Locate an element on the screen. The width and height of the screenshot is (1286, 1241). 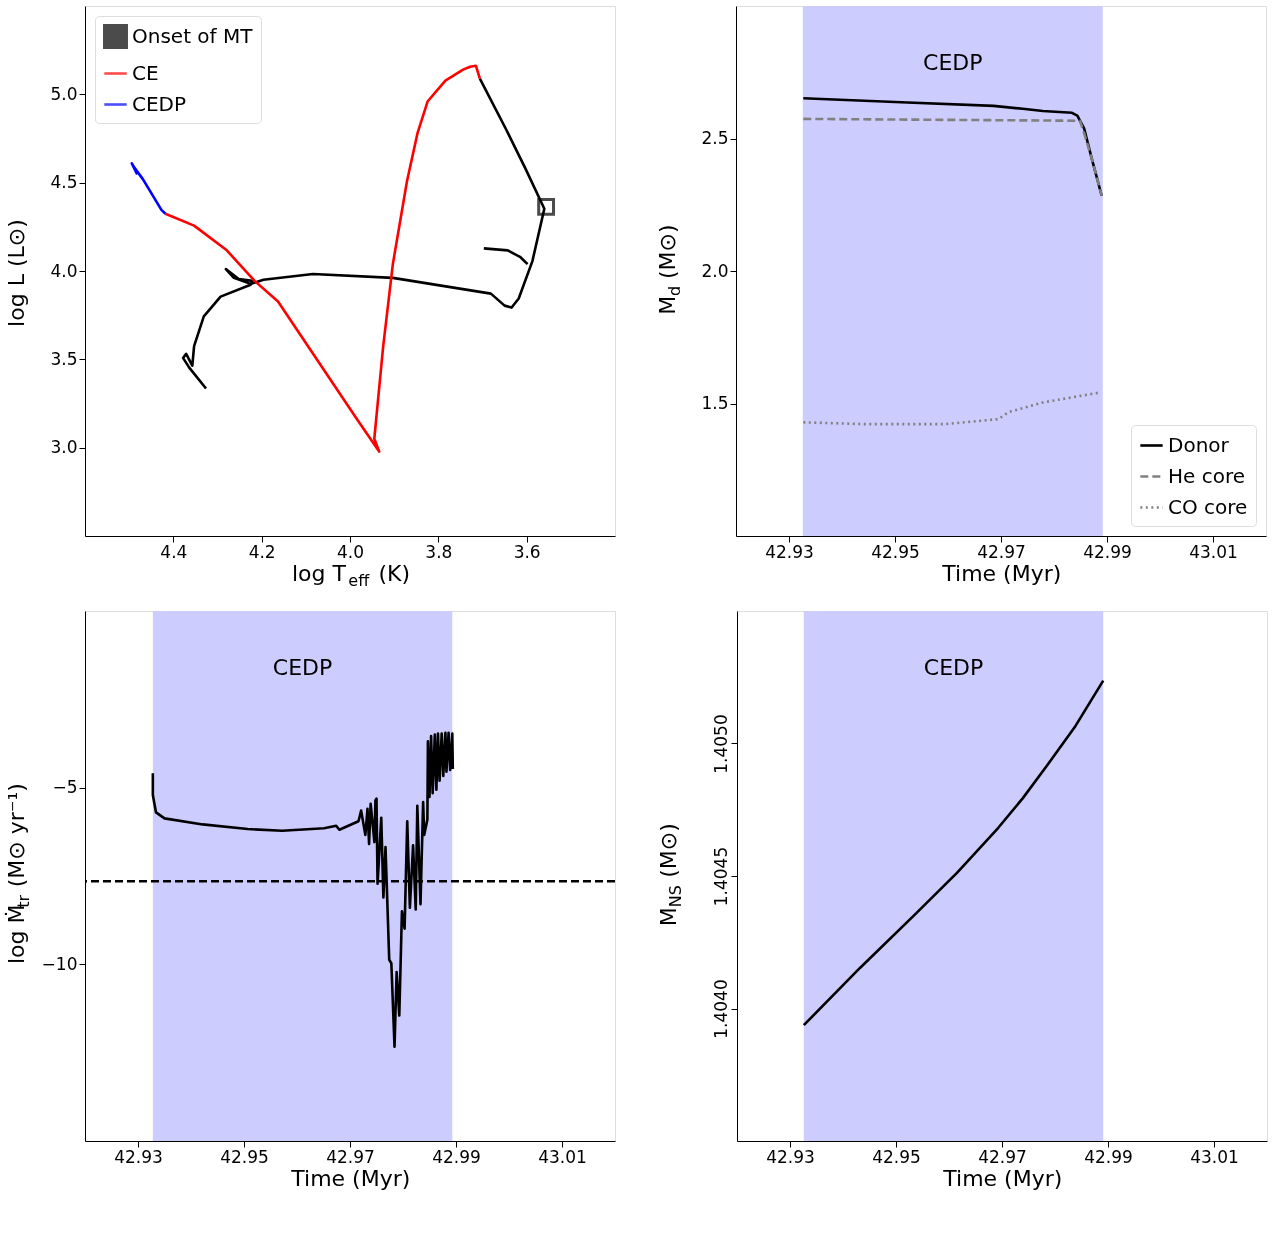
y-tick-label: 1.5 is located at coordinates (715, 403).